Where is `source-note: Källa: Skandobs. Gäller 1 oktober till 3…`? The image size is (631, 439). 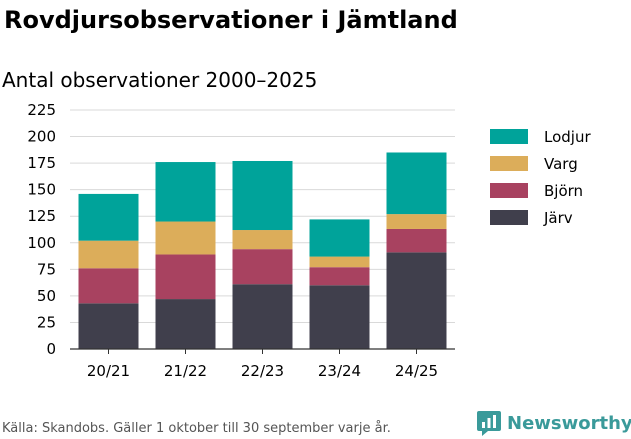
source-note: Källa: Skandobs. Gäller 1 oktober till 3… is located at coordinates (196, 428).